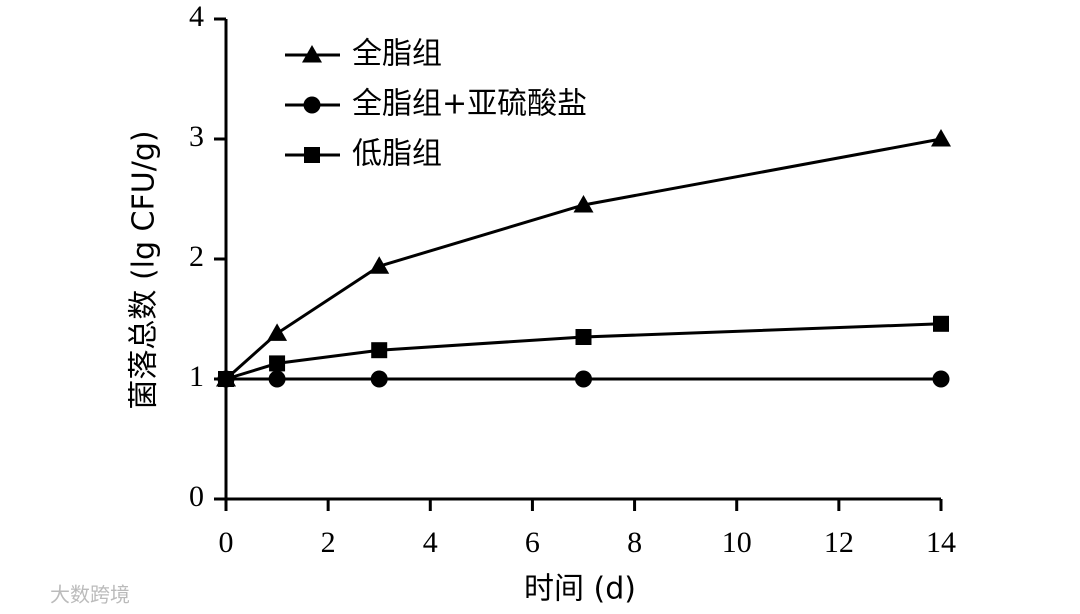 The image size is (1080, 614). I want to click on y-tick-label: 1, so click(196, 376).